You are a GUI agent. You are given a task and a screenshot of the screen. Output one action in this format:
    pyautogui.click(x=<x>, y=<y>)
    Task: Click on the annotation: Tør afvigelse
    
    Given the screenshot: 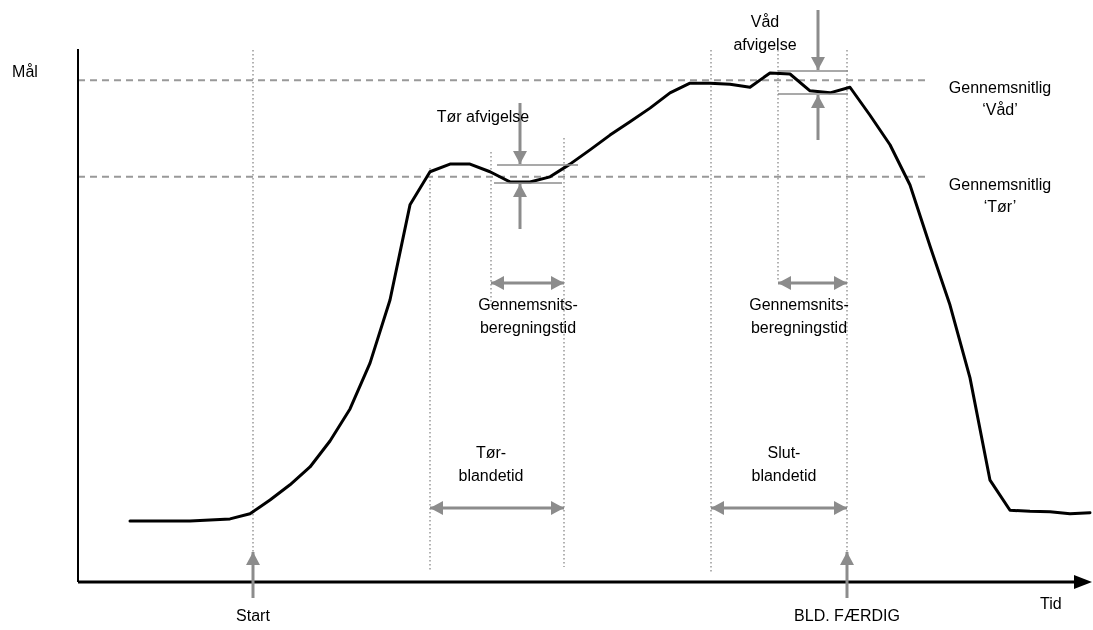 What is the action you would take?
    pyautogui.click(x=483, y=116)
    